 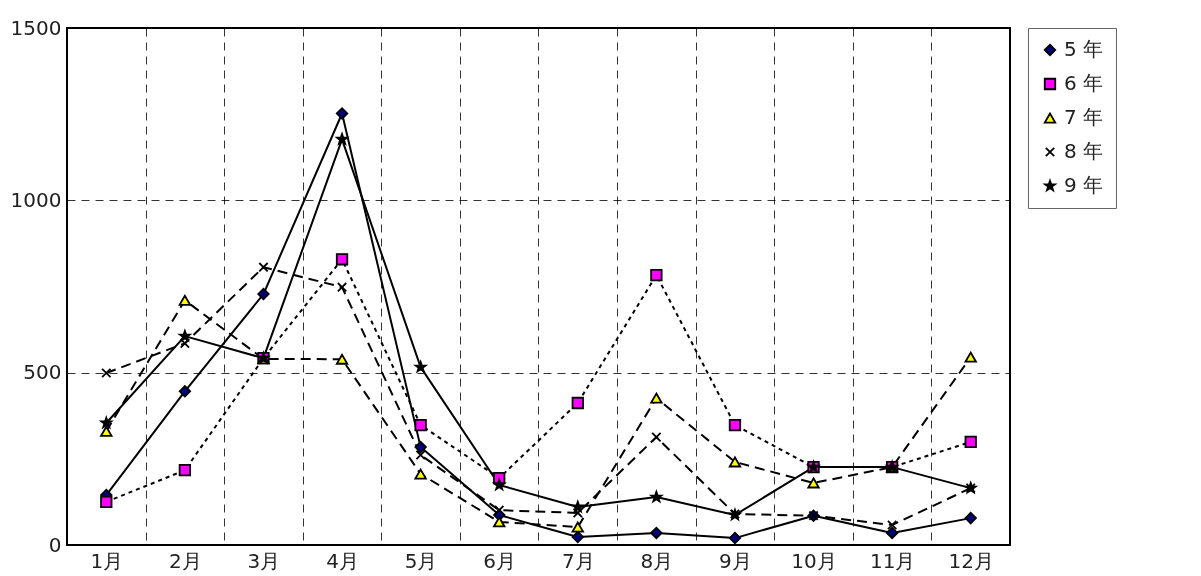 I want to click on y-tick-label: 500, so click(x=42, y=372).